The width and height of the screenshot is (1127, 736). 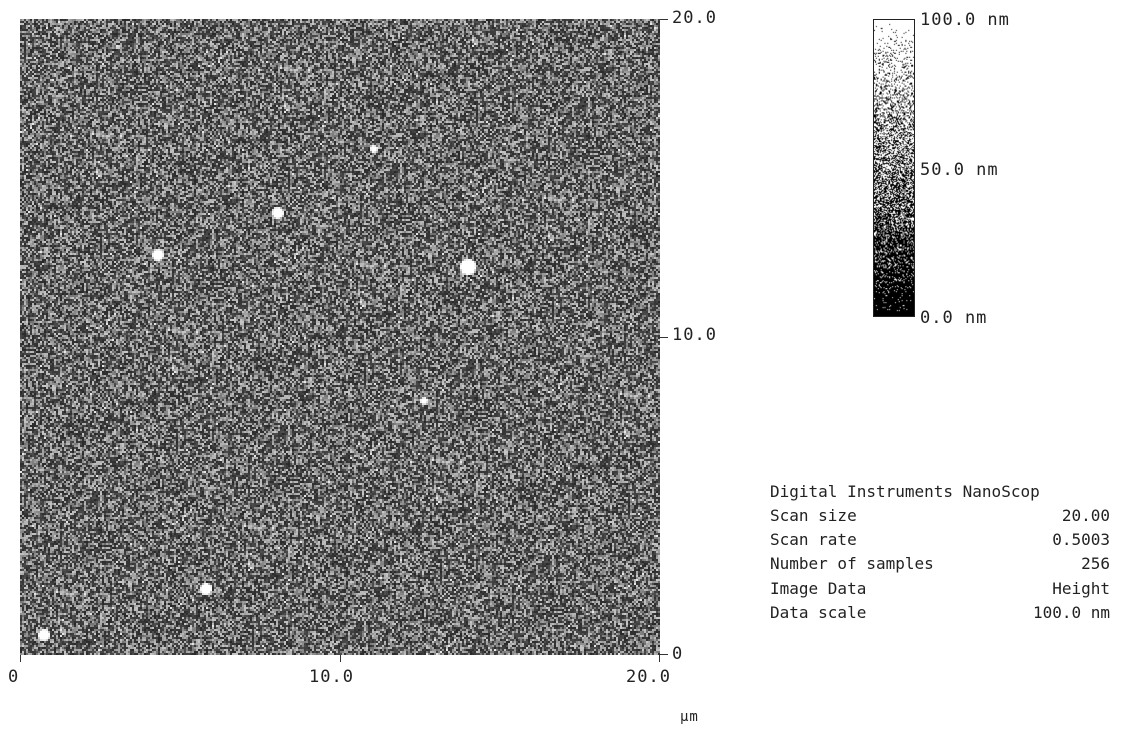 What do you see at coordinates (14, 677) in the screenshot?
I see `x-tick-label-left: 0` at bounding box center [14, 677].